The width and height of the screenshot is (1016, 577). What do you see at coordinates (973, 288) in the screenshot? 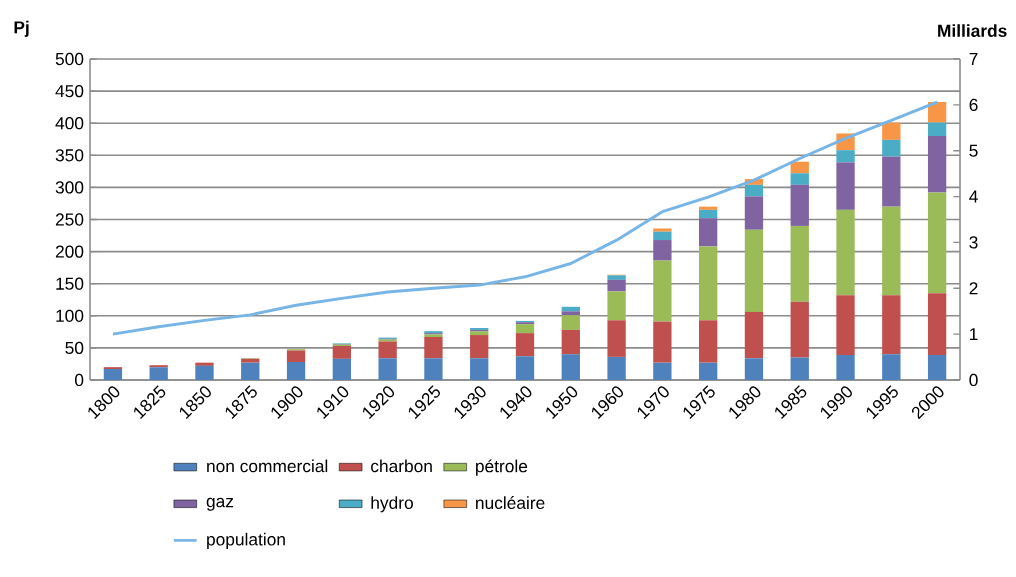
I see `y2-tick-label: 2` at bounding box center [973, 288].